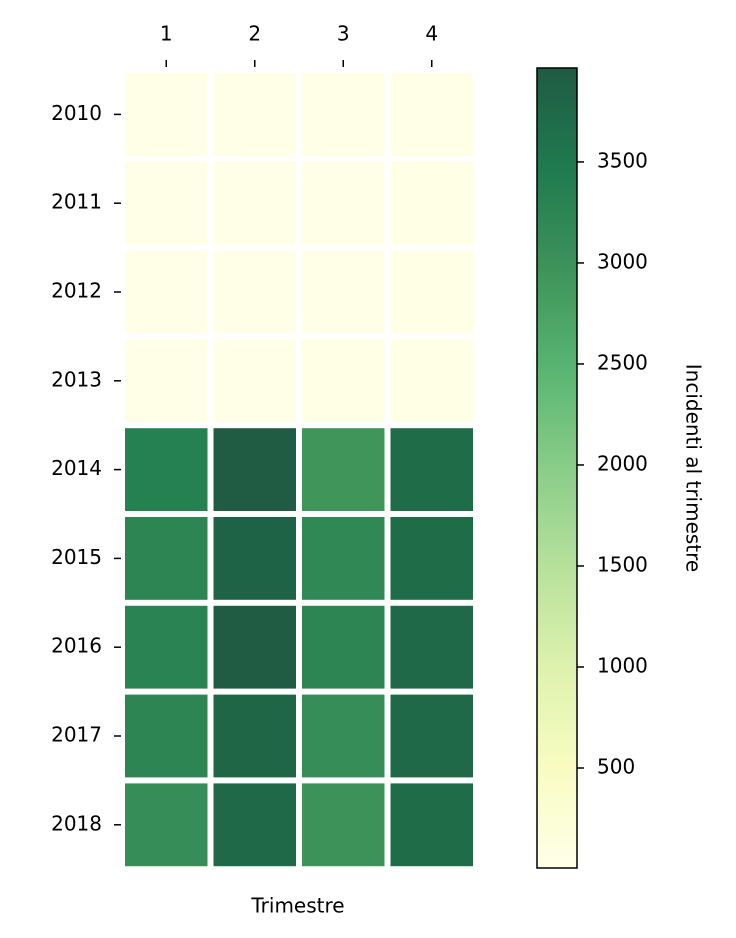  I want to click on colorbar-tick-label: 2000, so click(622, 463).